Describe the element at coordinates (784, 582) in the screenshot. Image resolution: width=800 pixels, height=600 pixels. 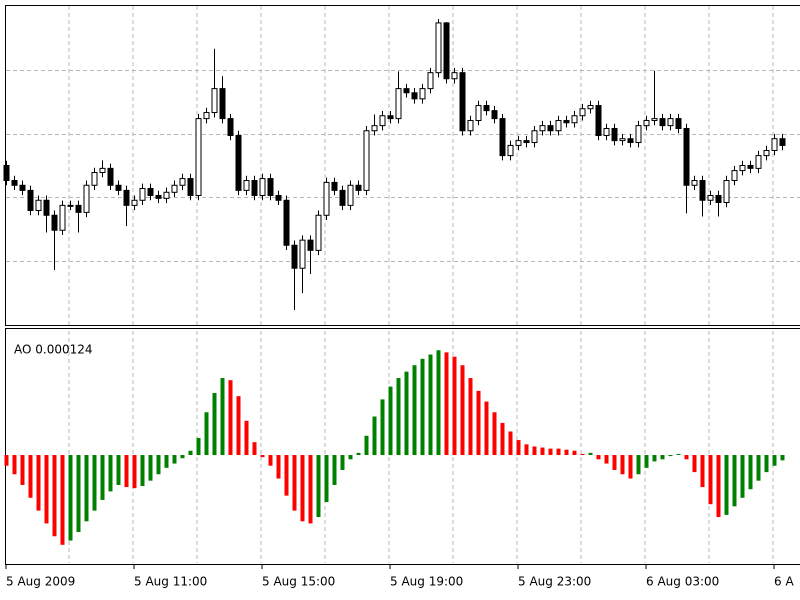
I see `x-tick-label: 6 A` at that location.